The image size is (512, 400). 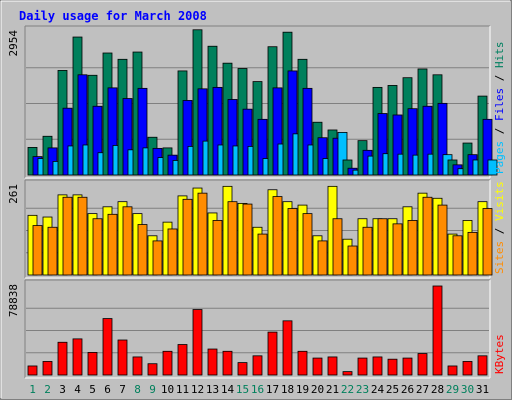 I want to click on legend-hits: Hits, so click(x=499, y=55).